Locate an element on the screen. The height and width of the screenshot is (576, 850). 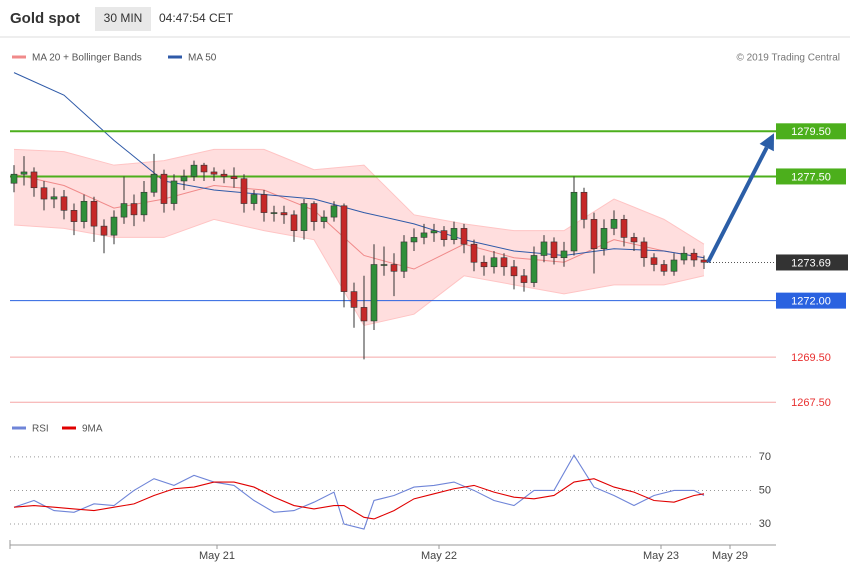
y-tick-label: 30 is located at coordinates (765, 524).